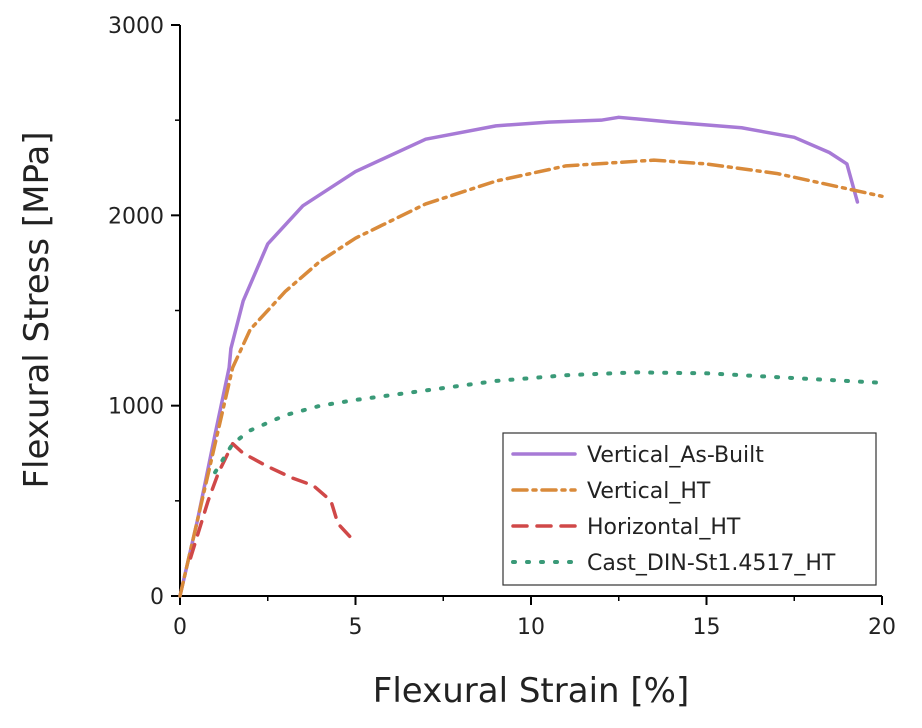  I want to click on legend-label: Cast_DIN-St1.4517_HT, so click(711, 563).